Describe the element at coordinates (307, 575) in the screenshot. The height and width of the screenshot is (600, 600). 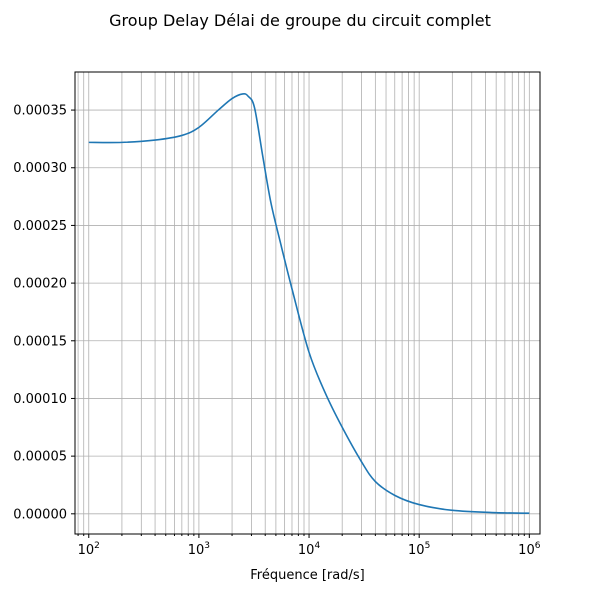
I see `x-axis-label: Fréquence [rad/s]` at that location.